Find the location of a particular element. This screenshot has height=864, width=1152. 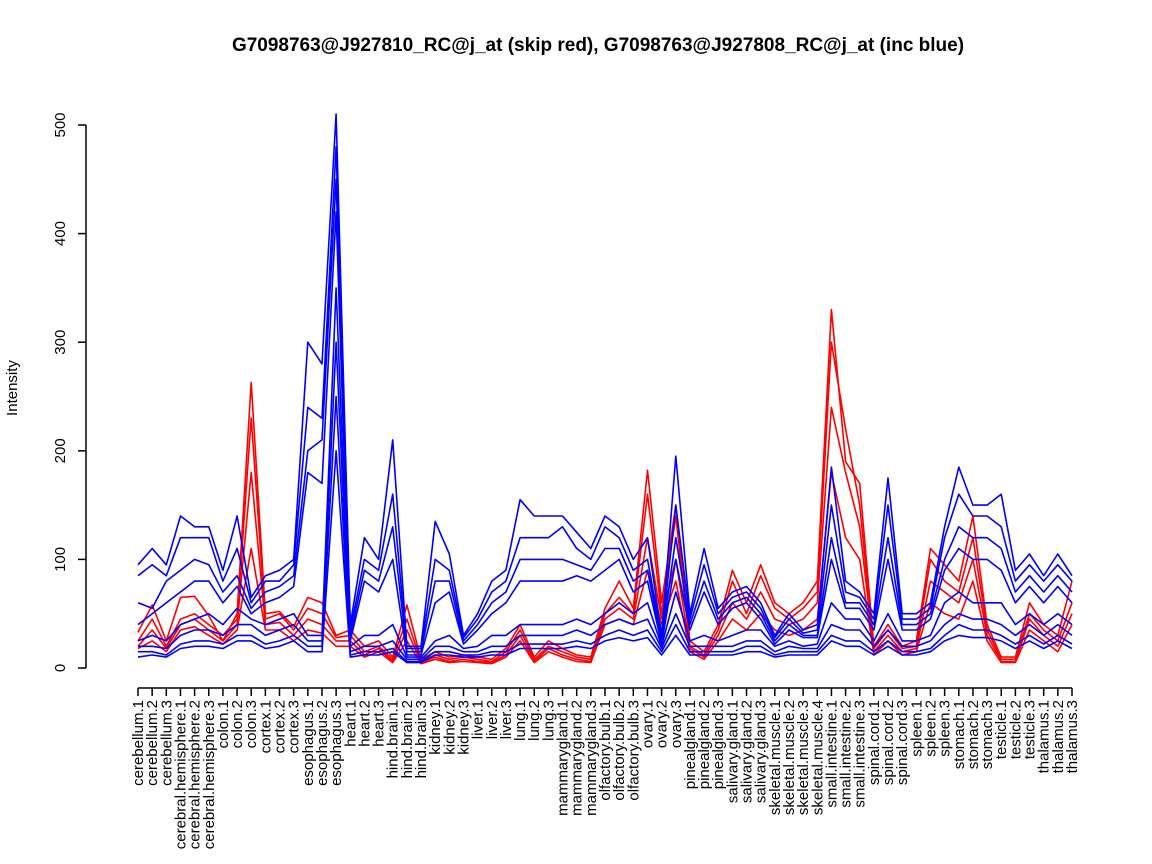

x-tick-label: heart.1 is located at coordinates (350, 723).